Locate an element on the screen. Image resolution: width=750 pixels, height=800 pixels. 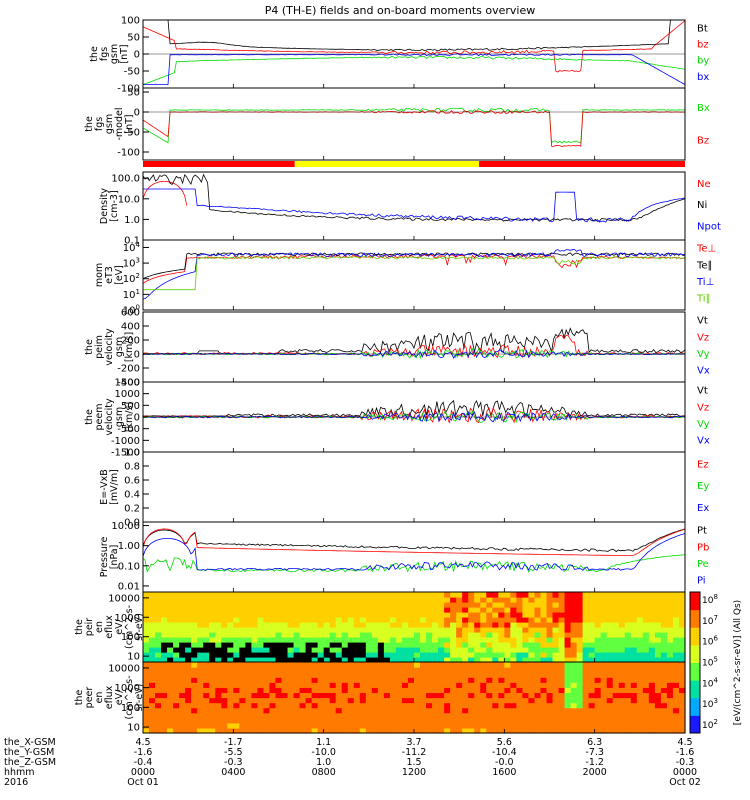
legend-Pt: Pt is located at coordinates (702, 531).